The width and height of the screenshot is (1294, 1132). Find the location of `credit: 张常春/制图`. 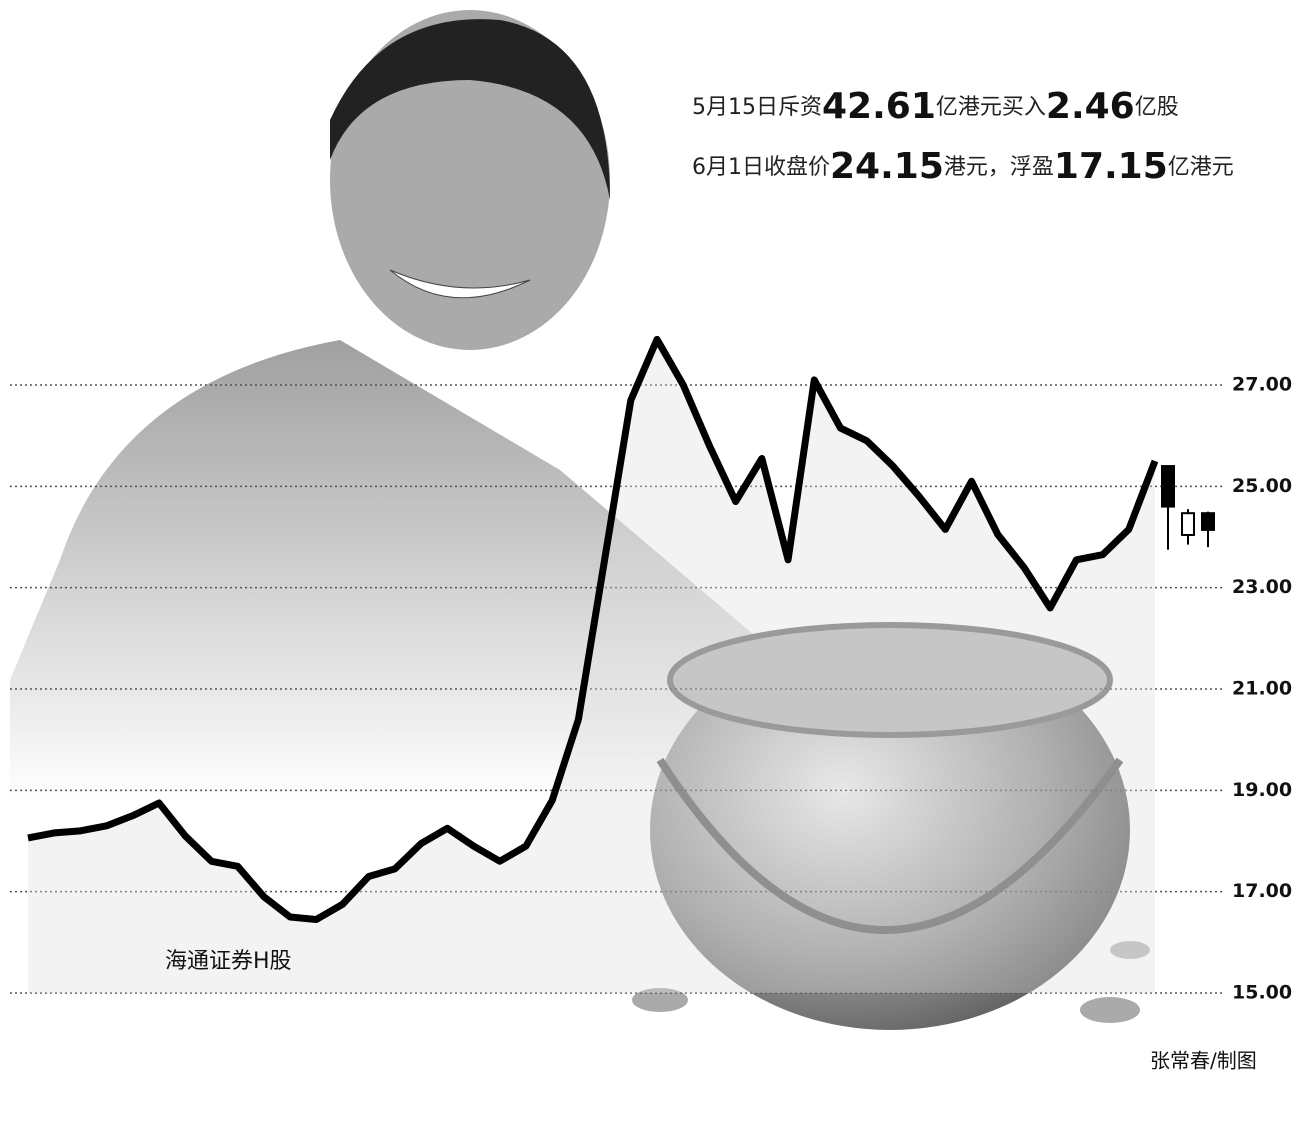

credit: 张常春/制图 is located at coordinates (1203, 1061).